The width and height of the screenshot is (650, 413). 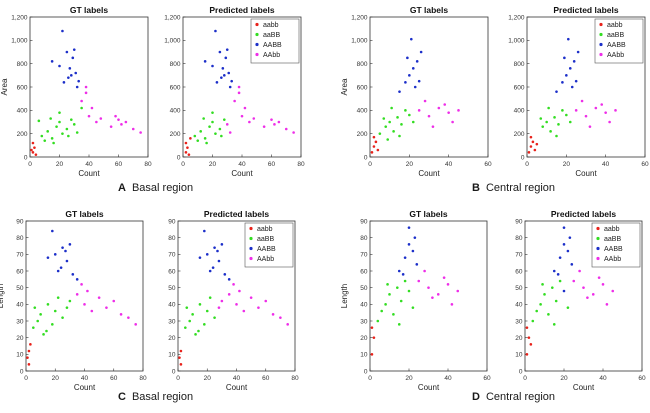 I want to click on y-tick-label: 200, so click(x=362, y=134).